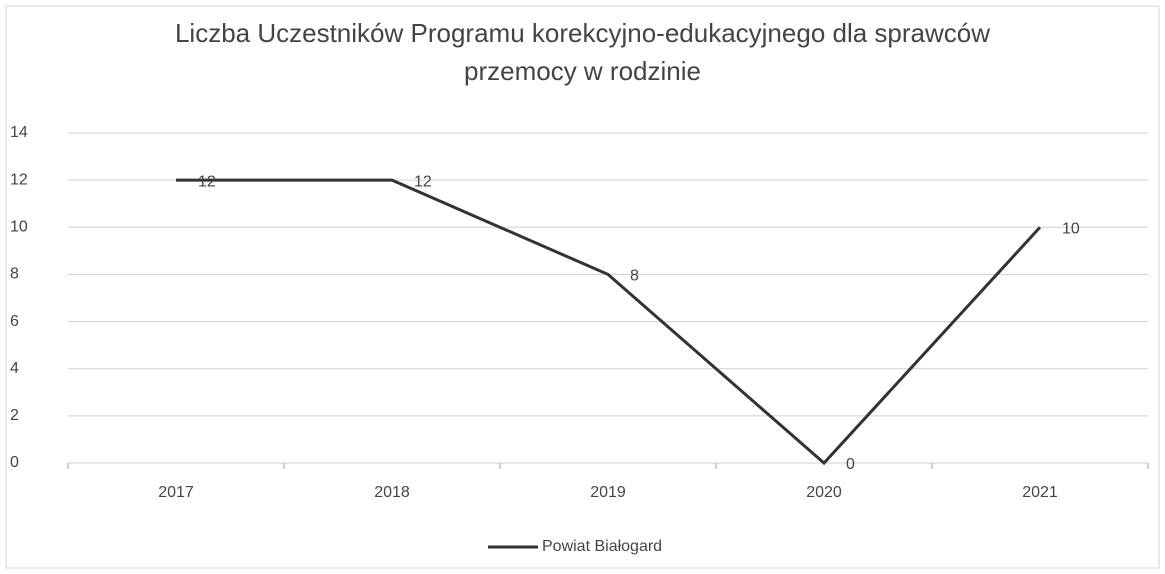 Image resolution: width=1165 pixels, height=574 pixels. I want to click on y-tick-label: 6, so click(14, 321).